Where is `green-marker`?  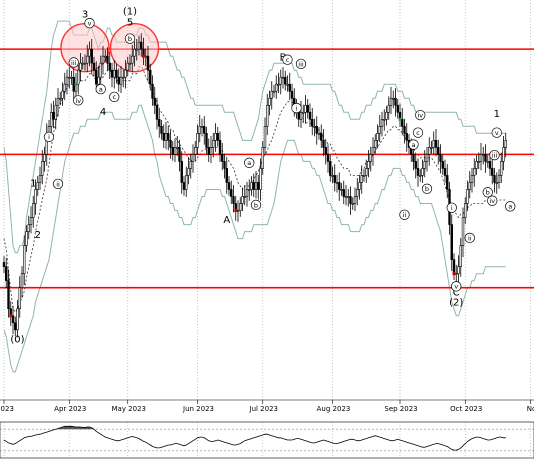 green-marker is located at coordinates (76, 84).